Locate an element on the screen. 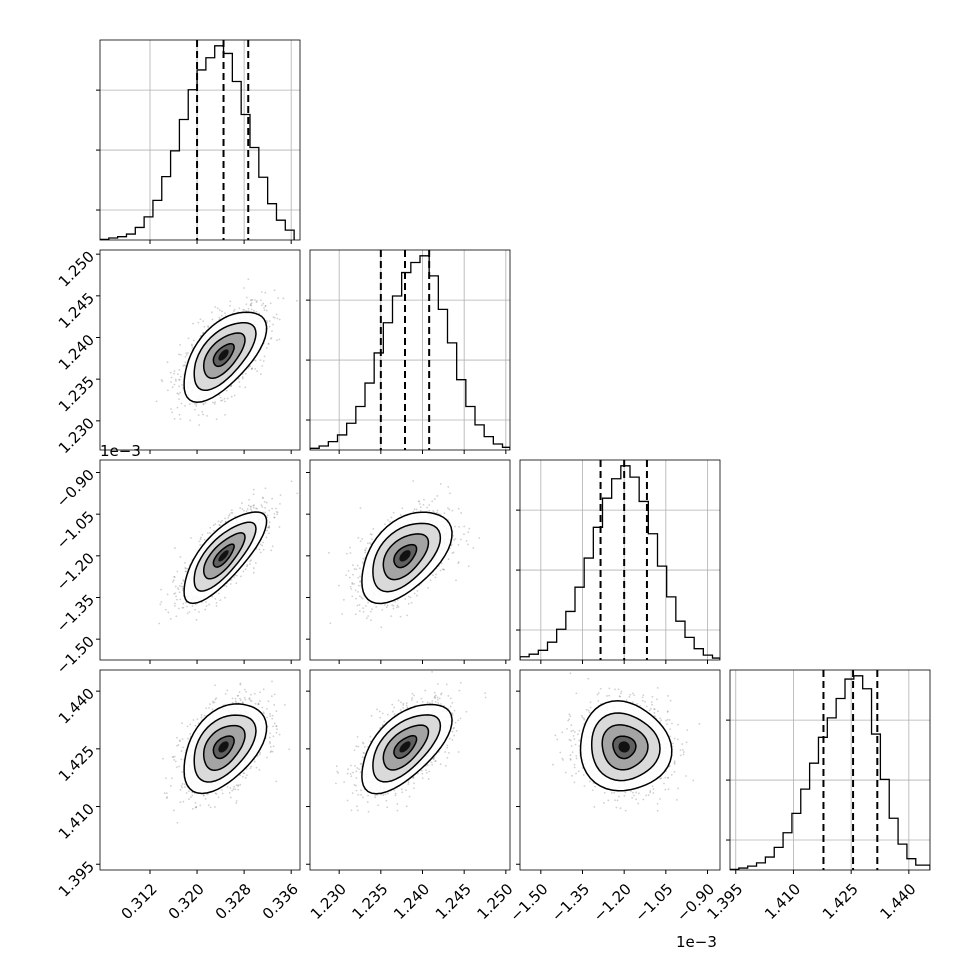 The height and width of the screenshot is (970, 970). panel-frame is located at coordinates (410, 350).